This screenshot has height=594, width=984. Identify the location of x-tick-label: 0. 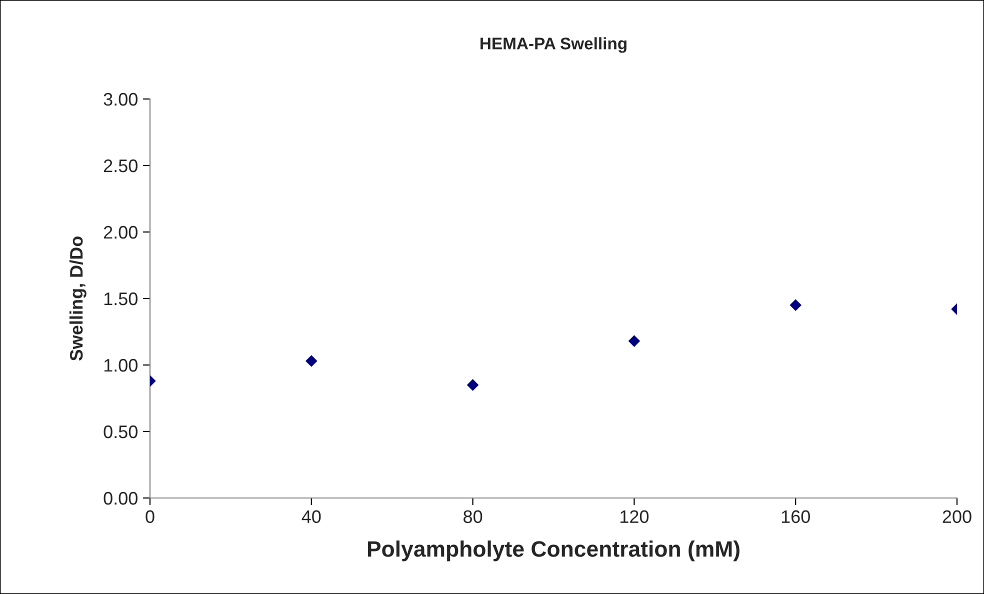
(150, 517).